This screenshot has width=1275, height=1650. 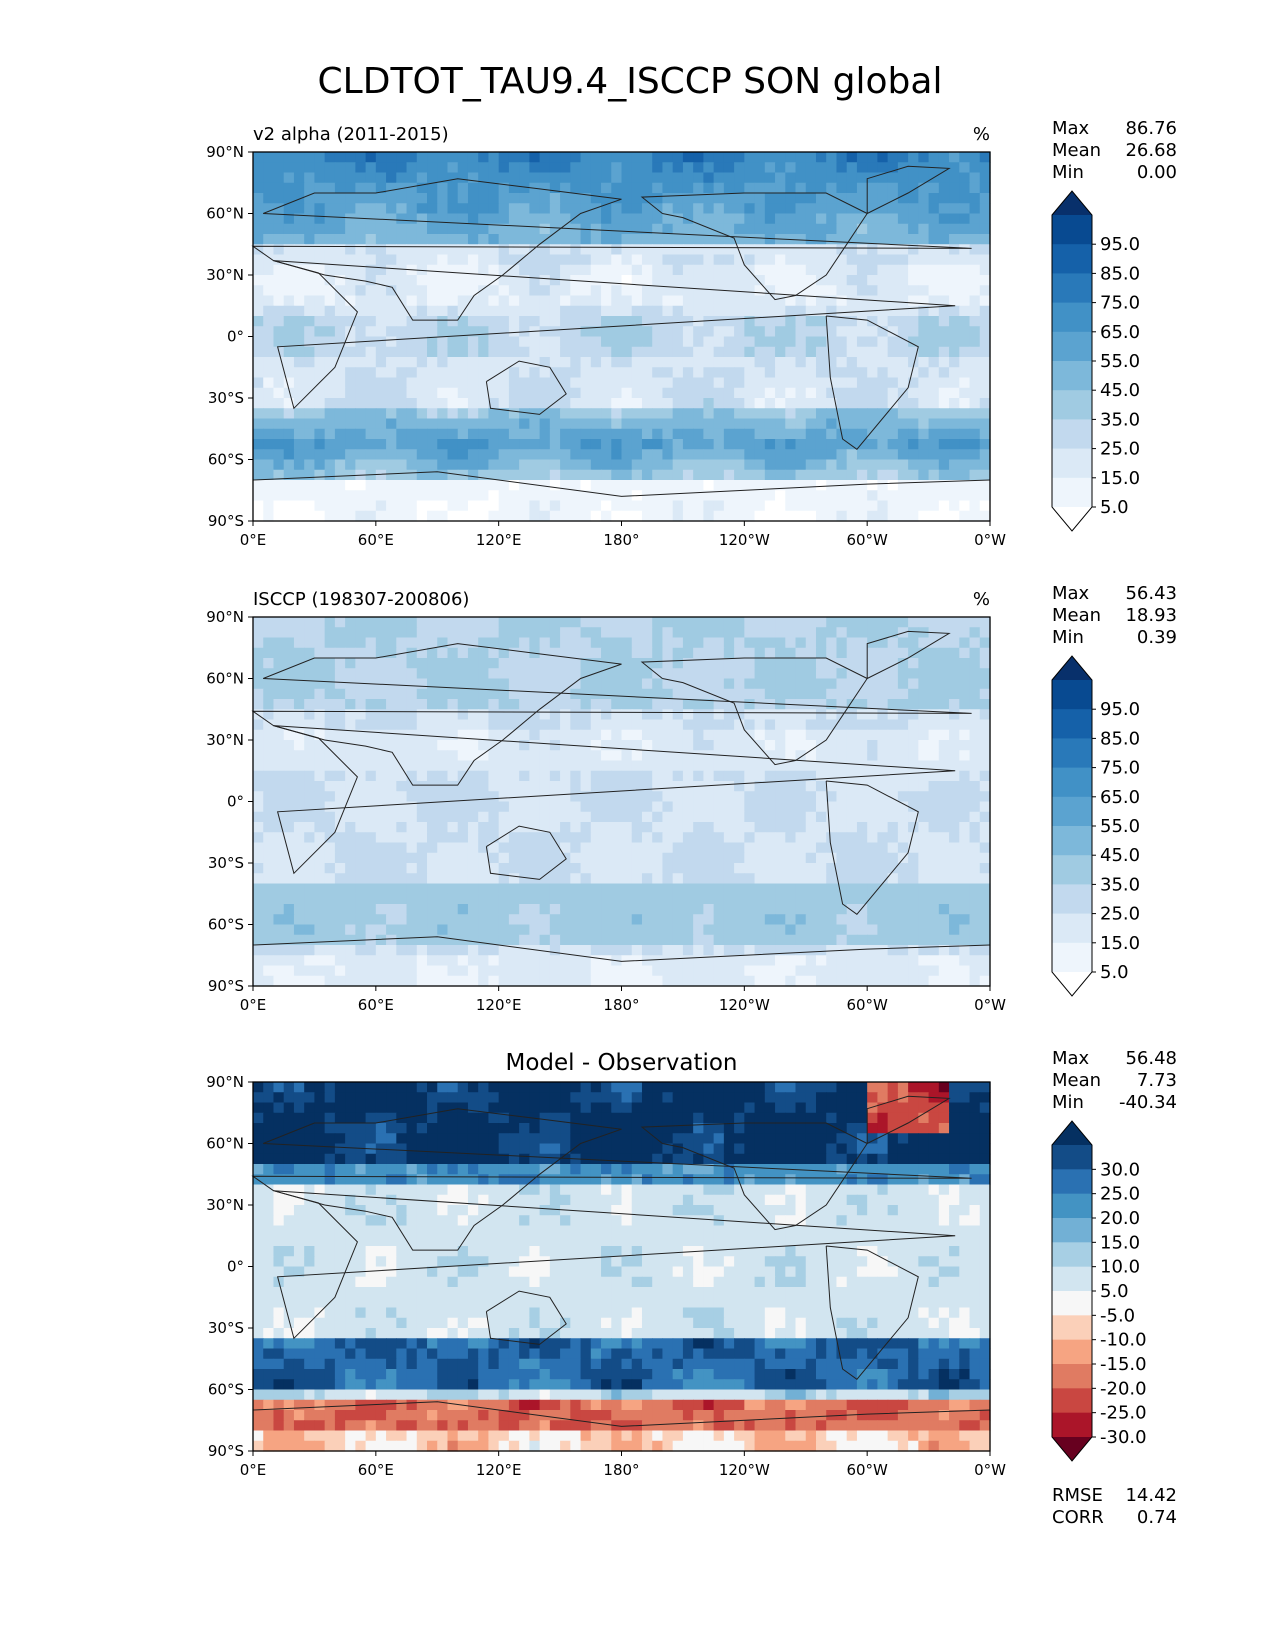 What do you see at coordinates (867, 540) in the screenshot?
I see `x-tick-label: 60°W` at bounding box center [867, 540].